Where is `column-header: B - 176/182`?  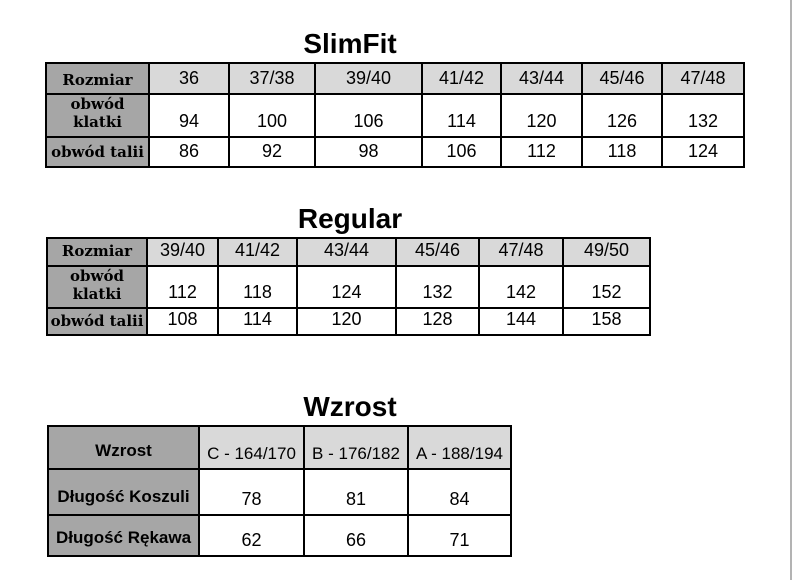
column-header: B - 176/182 is located at coordinates (356, 448).